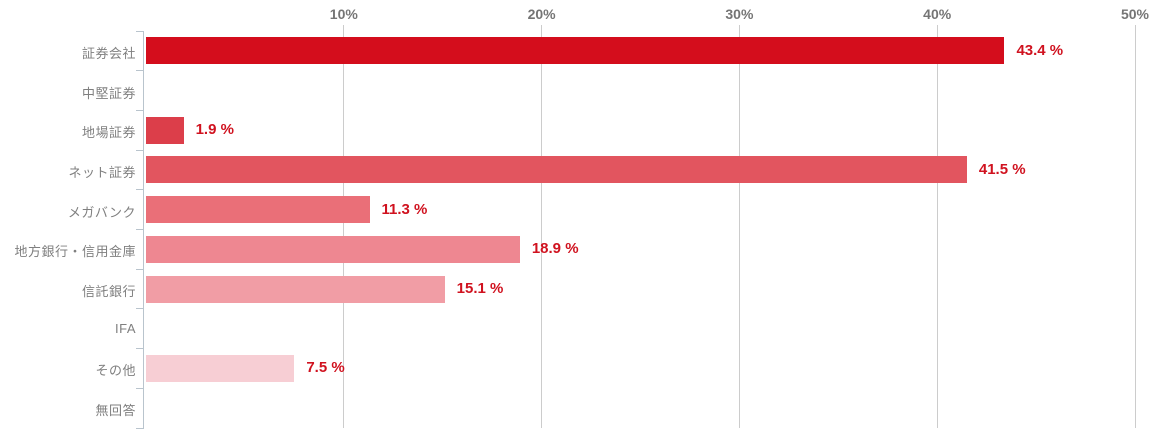  What do you see at coordinates (555, 249) in the screenshot?
I see `value-label-5: 18.9 %` at bounding box center [555, 249].